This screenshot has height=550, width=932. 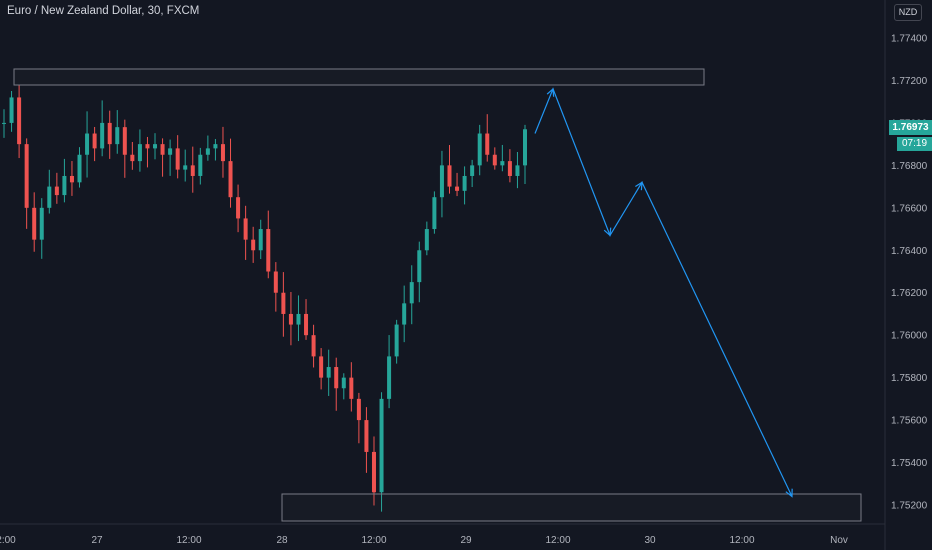 I want to click on bar-countdown-tag: 07:19, so click(x=914, y=144).